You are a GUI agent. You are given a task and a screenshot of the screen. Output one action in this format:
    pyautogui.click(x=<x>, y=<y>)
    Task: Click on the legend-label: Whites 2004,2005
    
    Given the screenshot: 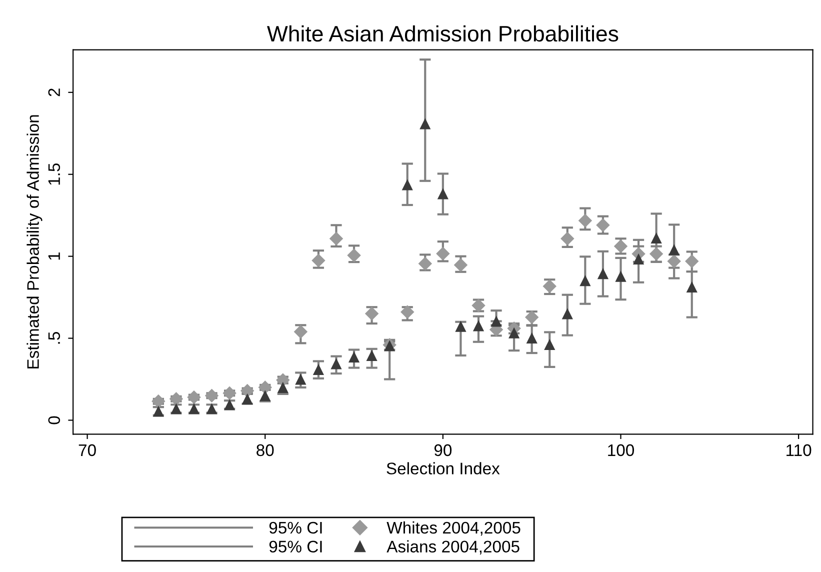 What is the action you would take?
    pyautogui.click(x=453, y=528)
    